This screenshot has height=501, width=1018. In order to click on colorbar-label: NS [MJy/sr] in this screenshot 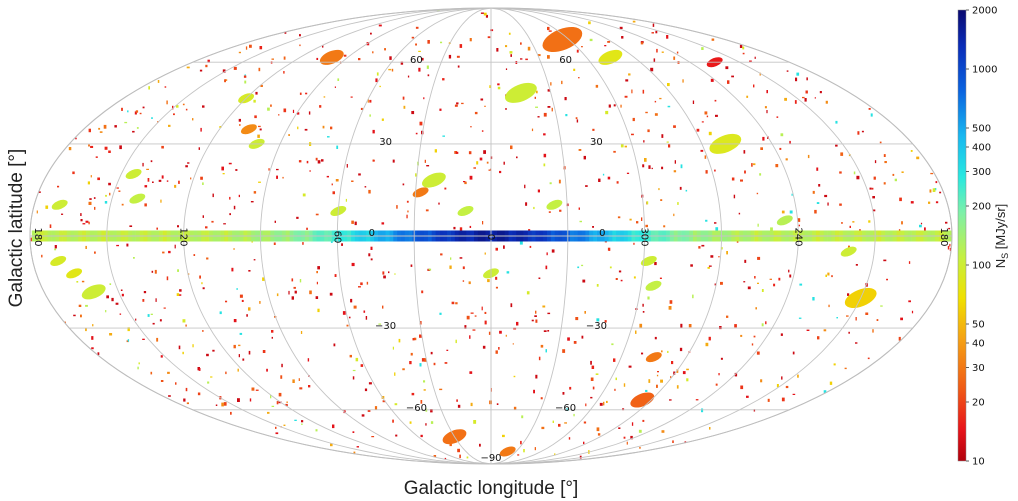, I will do `click(1001, 236)`.